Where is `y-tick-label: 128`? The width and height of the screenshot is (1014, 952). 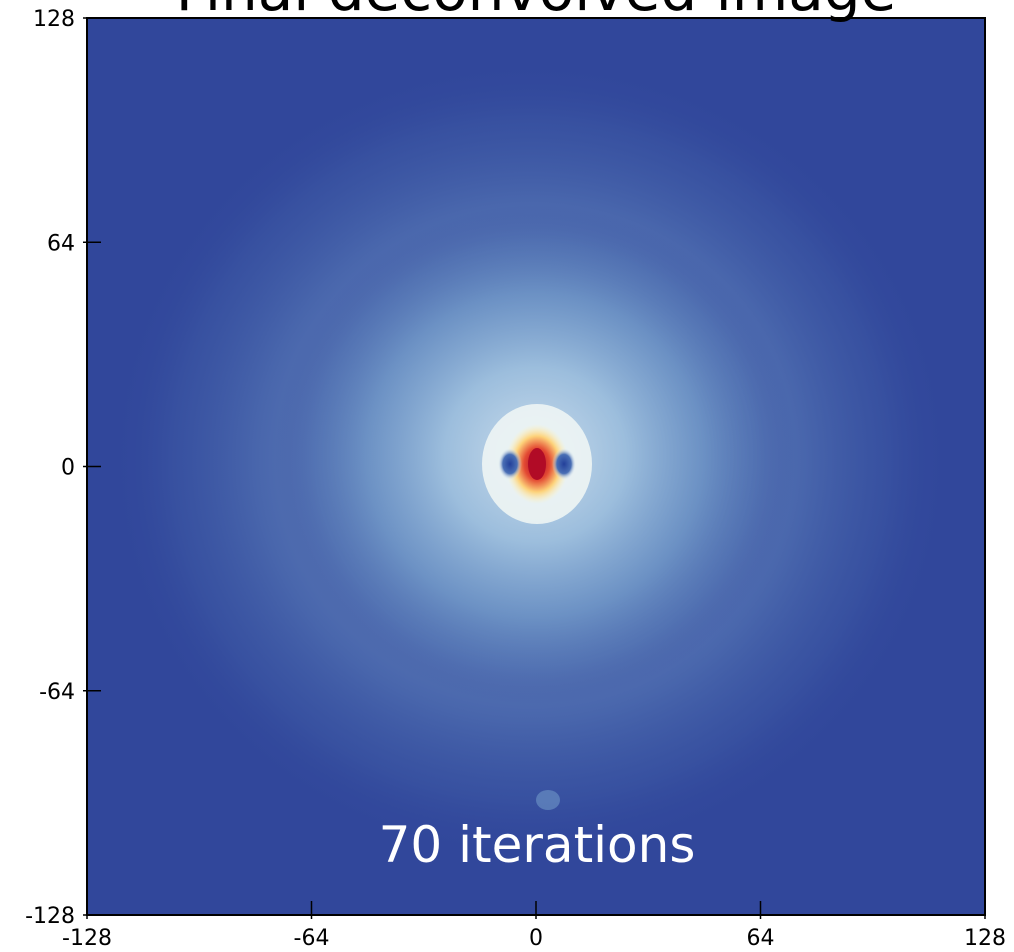 y-tick-label: 128 is located at coordinates (54, 19).